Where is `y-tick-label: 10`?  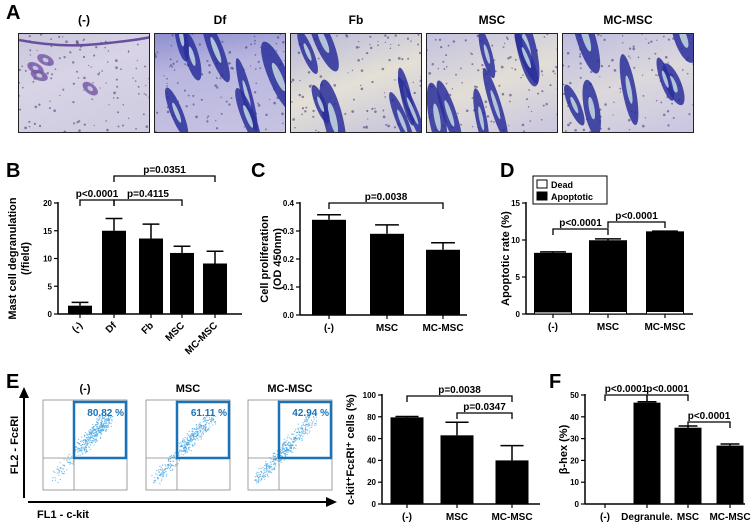 y-tick-label: 10 is located at coordinates (47, 259).